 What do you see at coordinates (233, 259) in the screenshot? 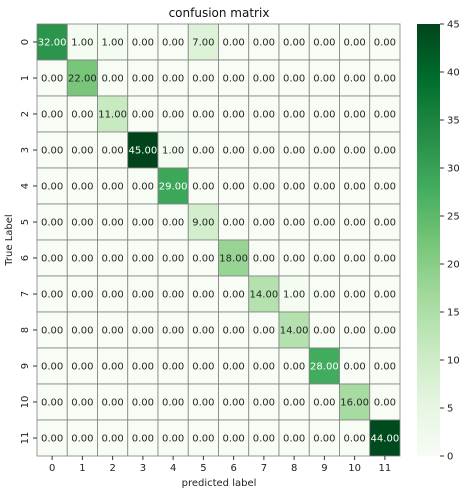
I see `cell-value-label: 18.00` at bounding box center [233, 259].